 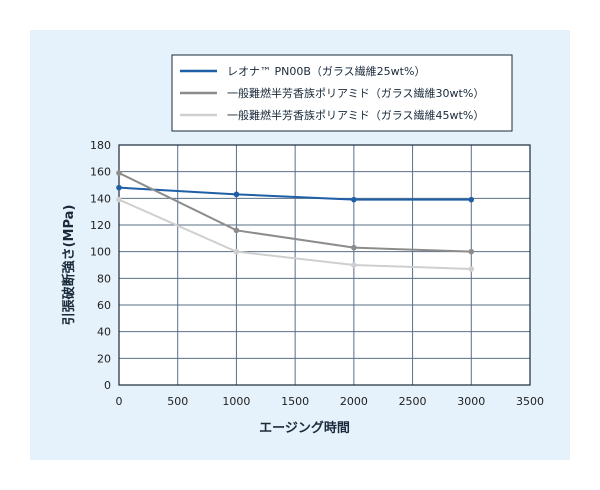 What do you see at coordinates (354, 401) in the screenshot?
I see `x-tick-label: 2000` at bounding box center [354, 401].